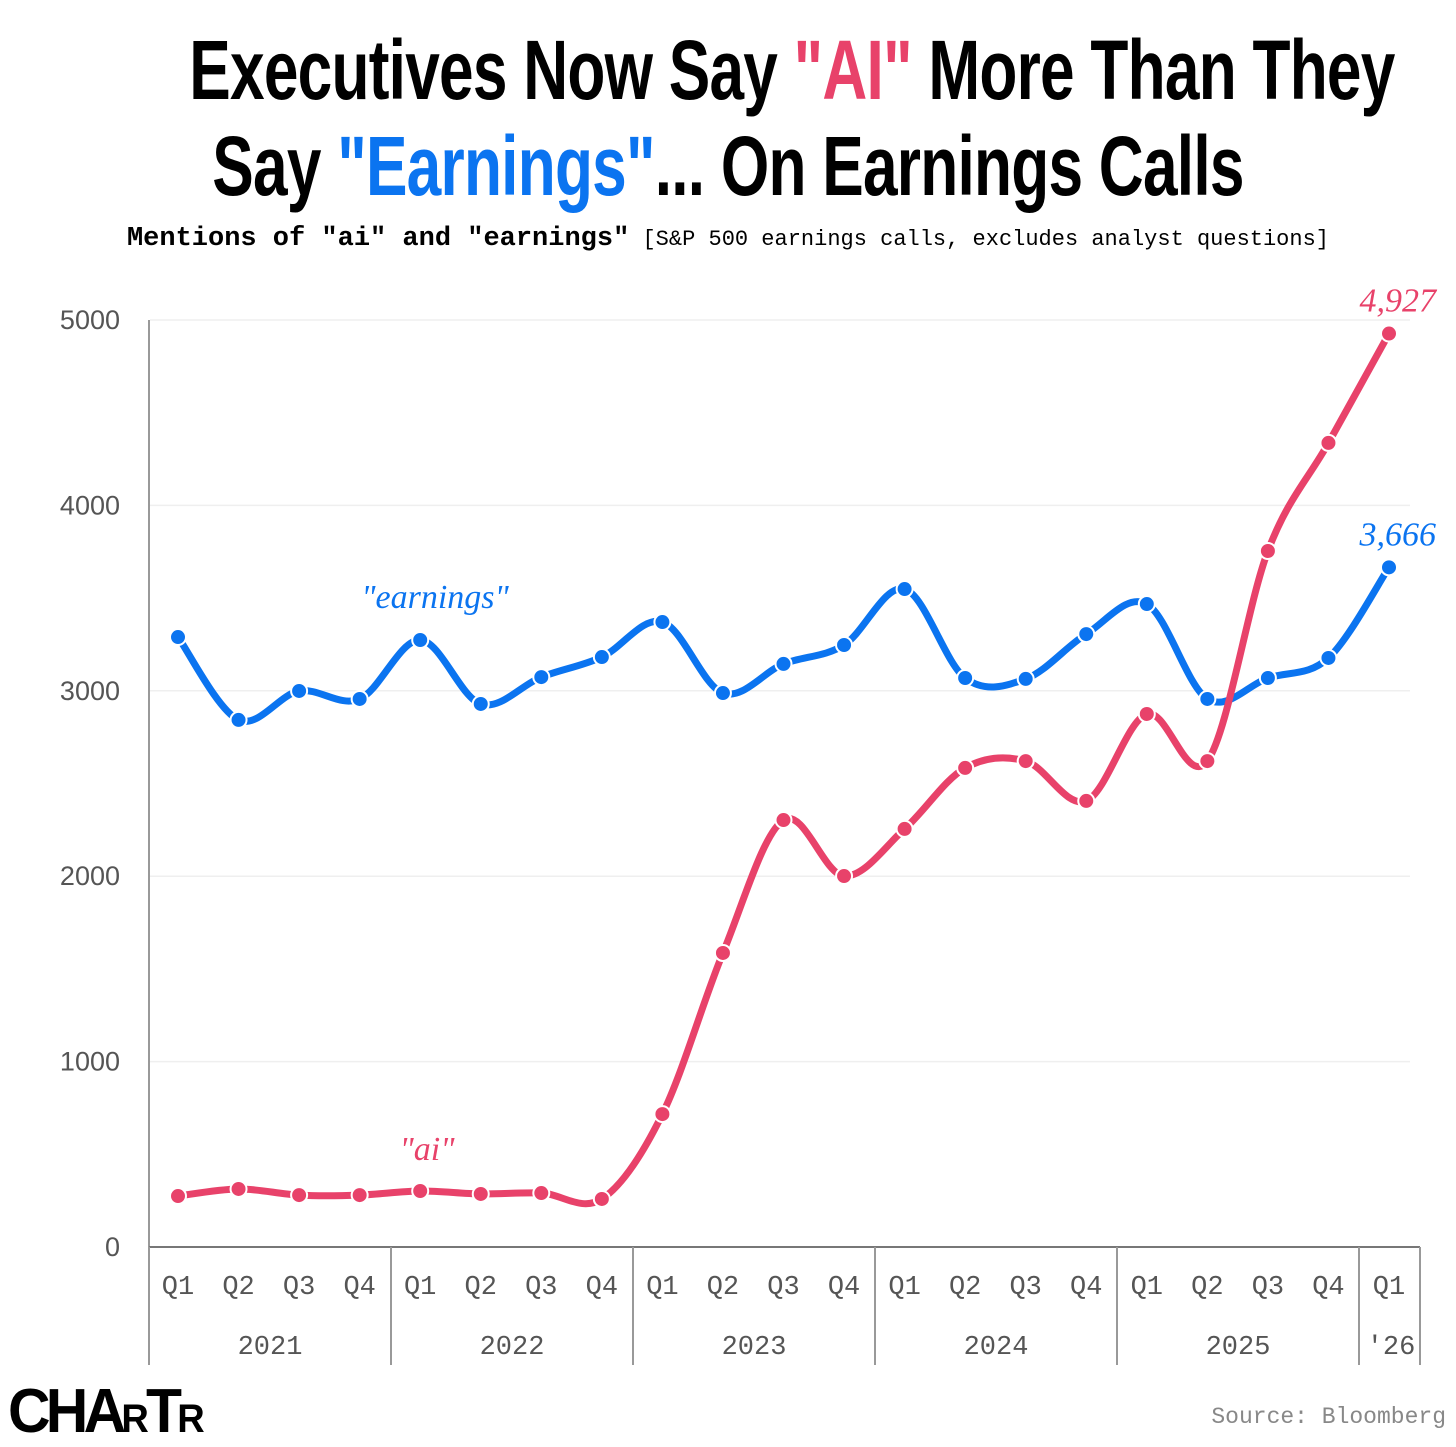 Image resolution: width=1456 pixels, height=1447 pixels. I want to click on year-label: 2024, so click(996, 1348).